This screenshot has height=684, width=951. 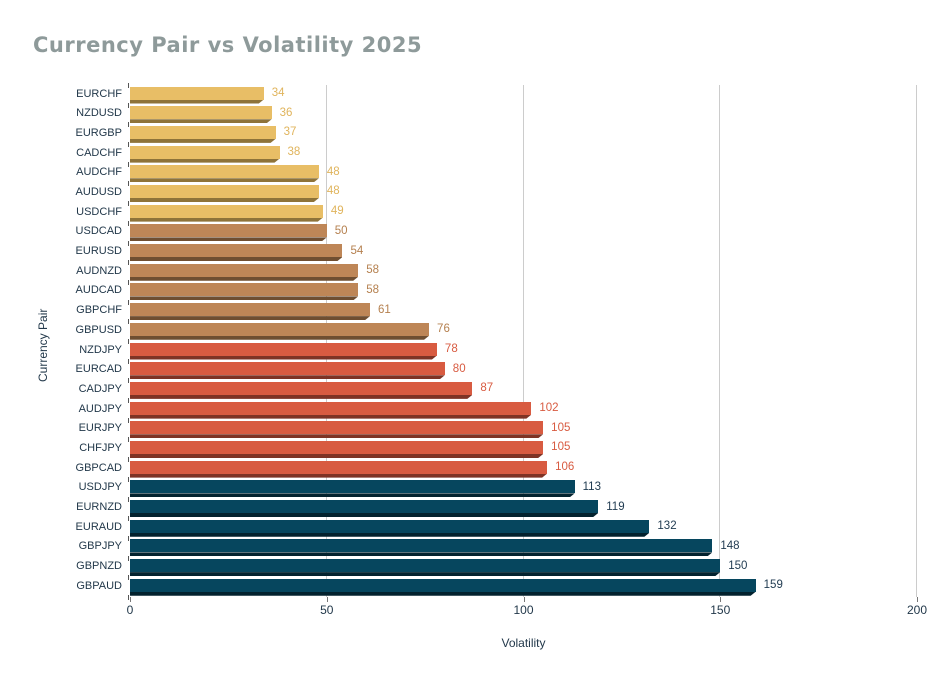 I want to click on y-axis-label-eurusd: EURUSD, so click(x=98, y=251).